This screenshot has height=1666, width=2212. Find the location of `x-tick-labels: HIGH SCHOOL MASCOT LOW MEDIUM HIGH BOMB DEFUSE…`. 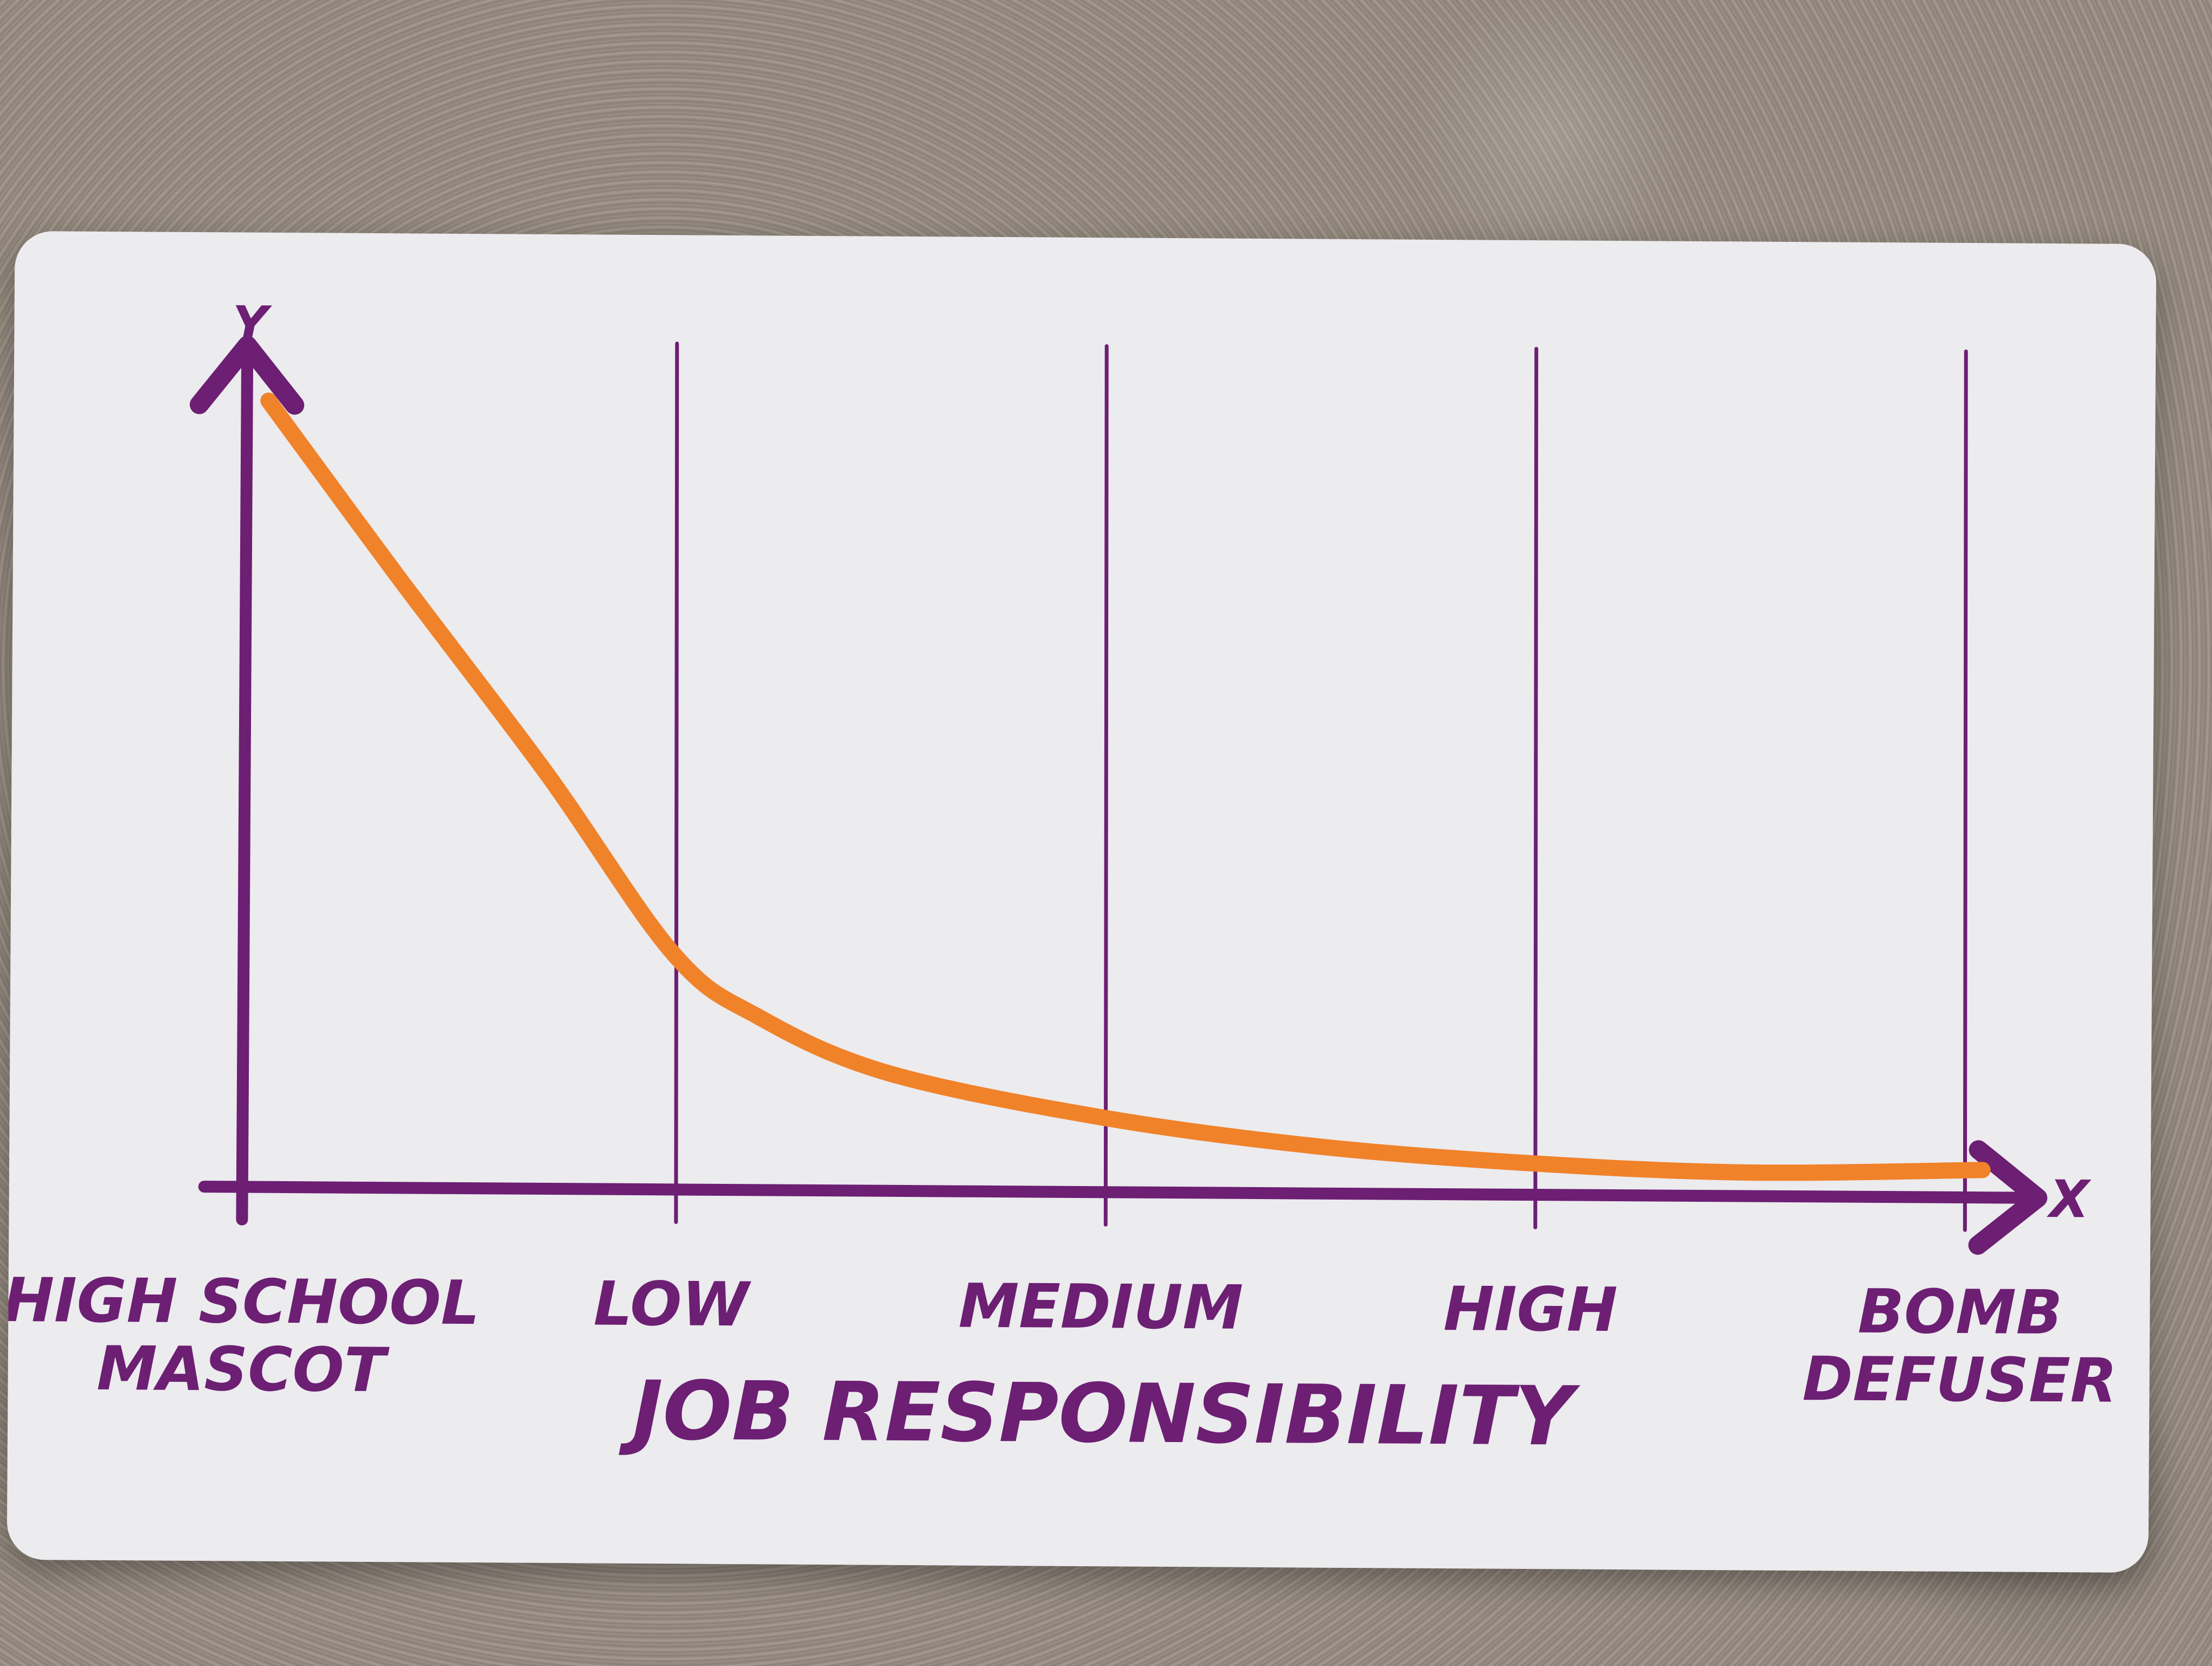

x-tick-labels: HIGH SCHOOL MASCOT LOW MEDIUM HIGH BOMB DEFUSE… is located at coordinates (1062, 1341).